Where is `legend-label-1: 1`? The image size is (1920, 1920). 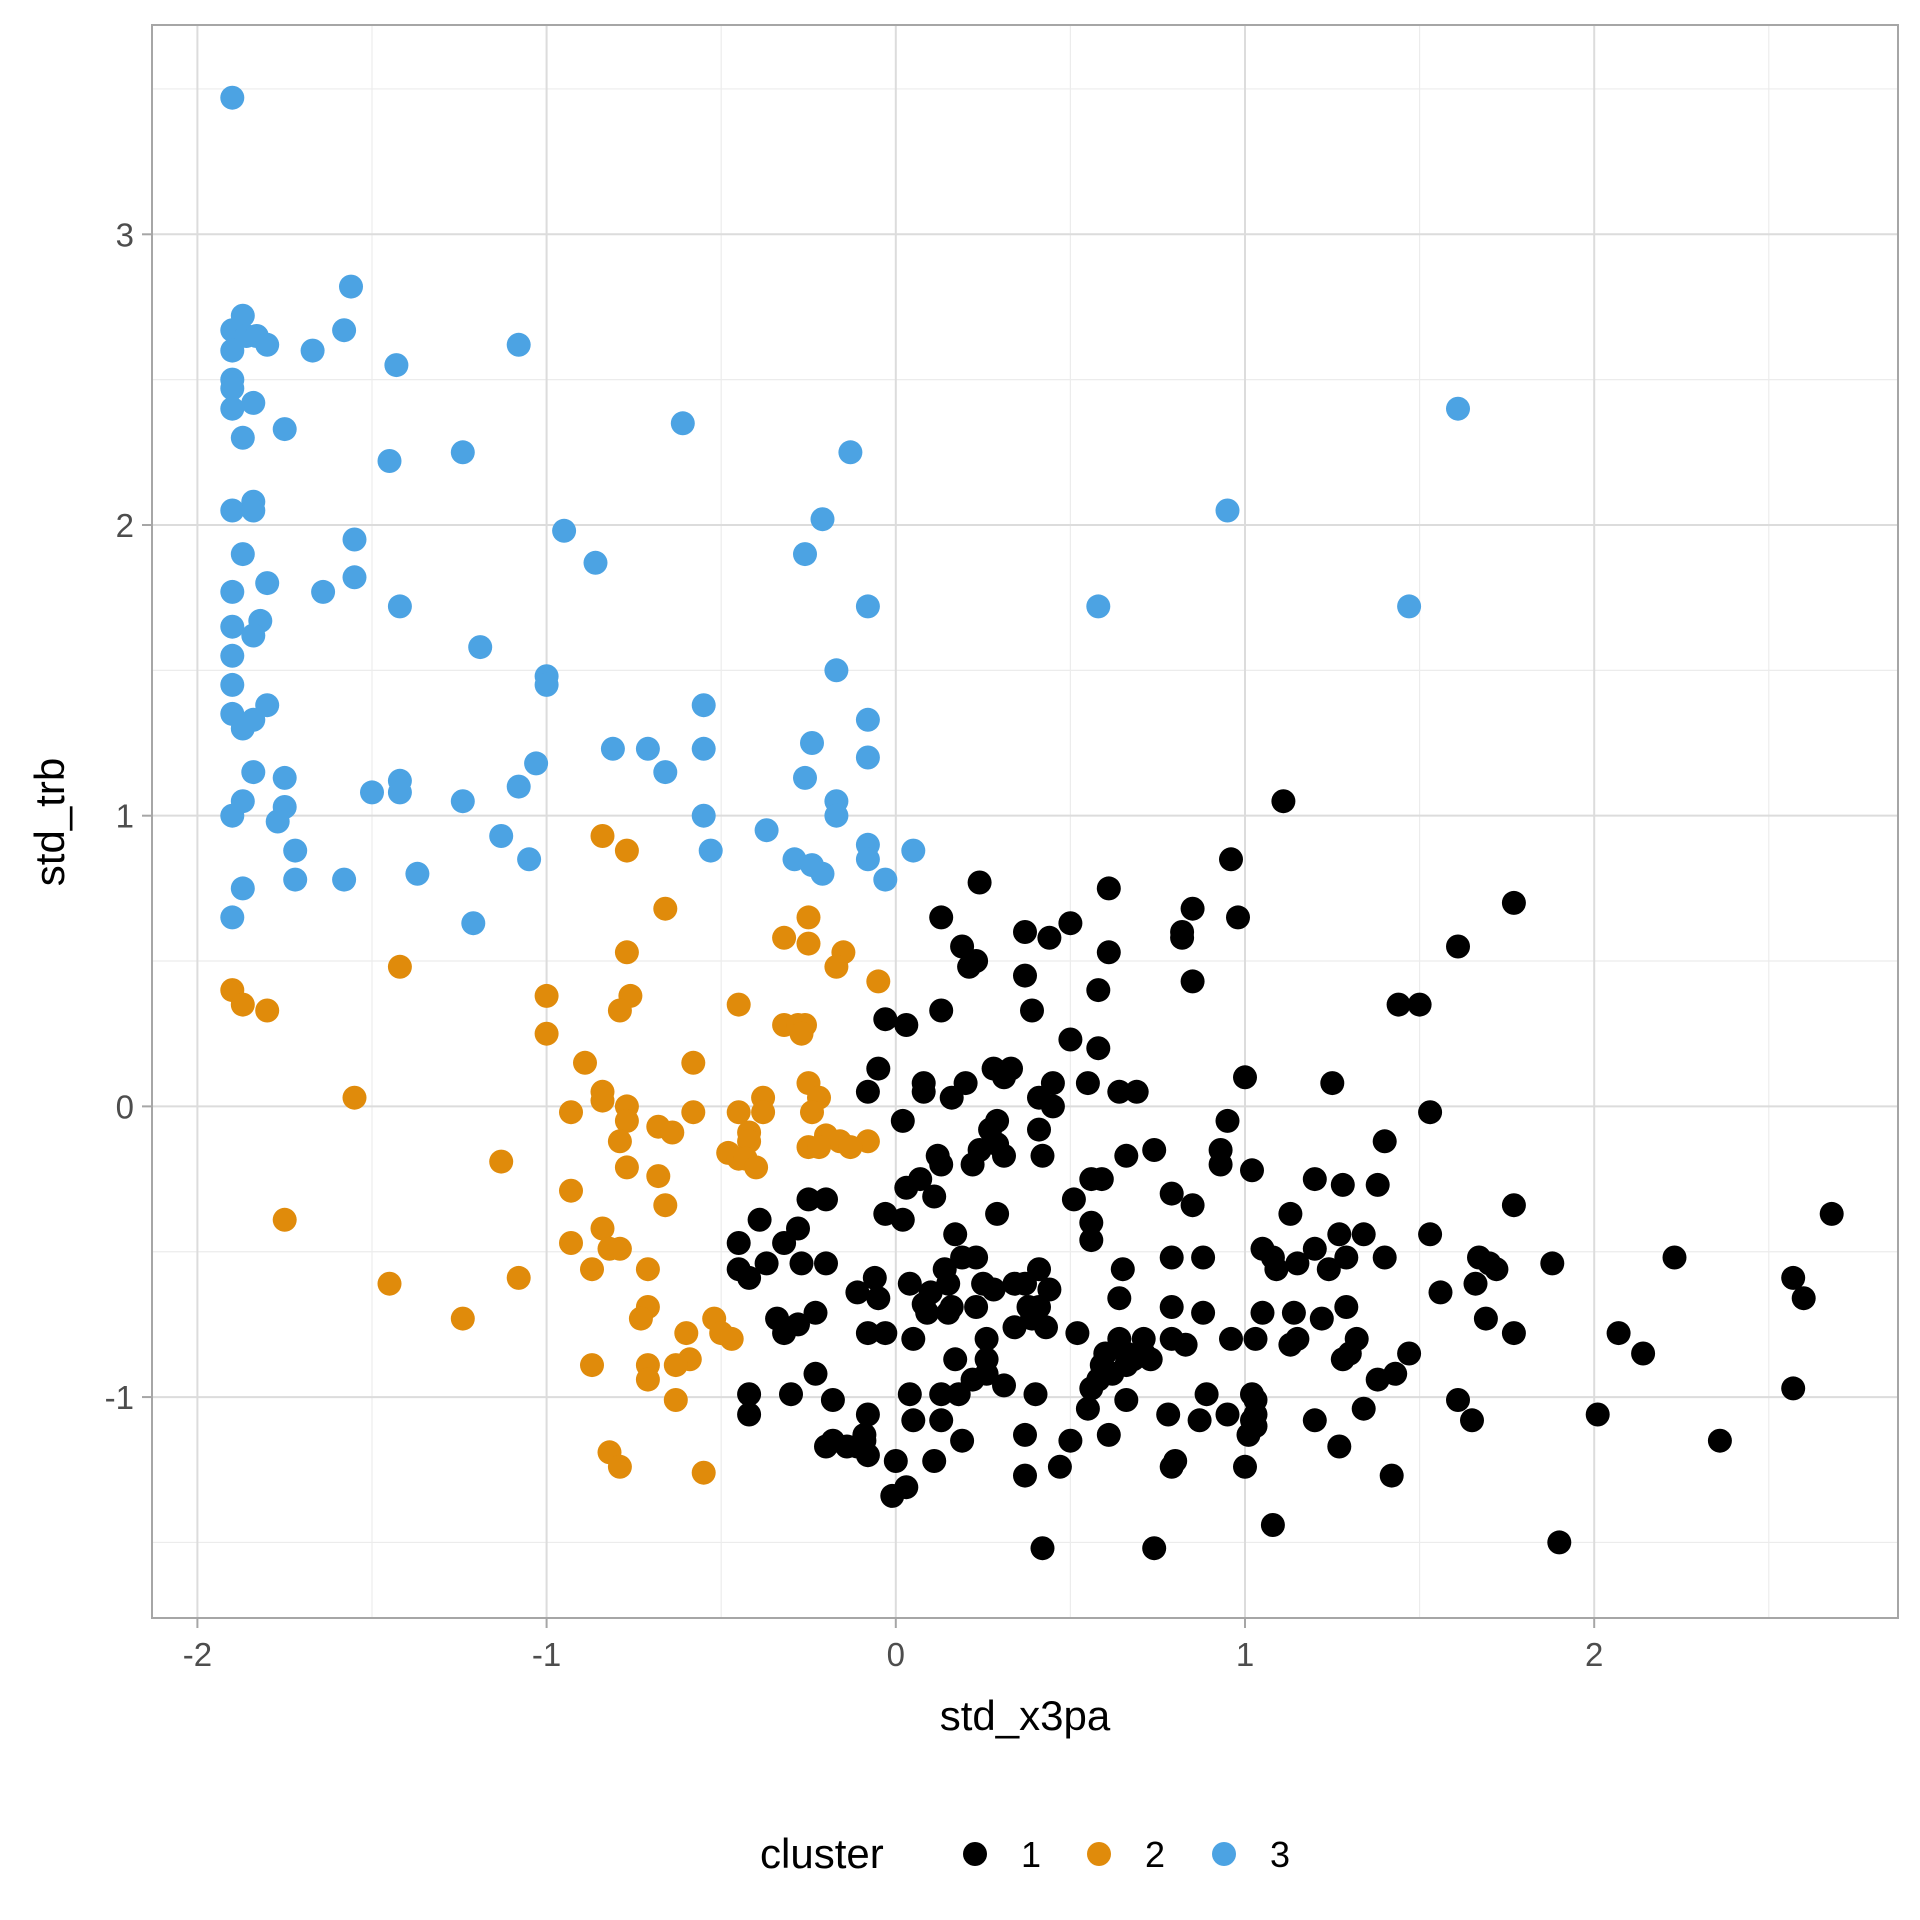
legend-label-1: 1 is located at coordinates (1031, 1854).